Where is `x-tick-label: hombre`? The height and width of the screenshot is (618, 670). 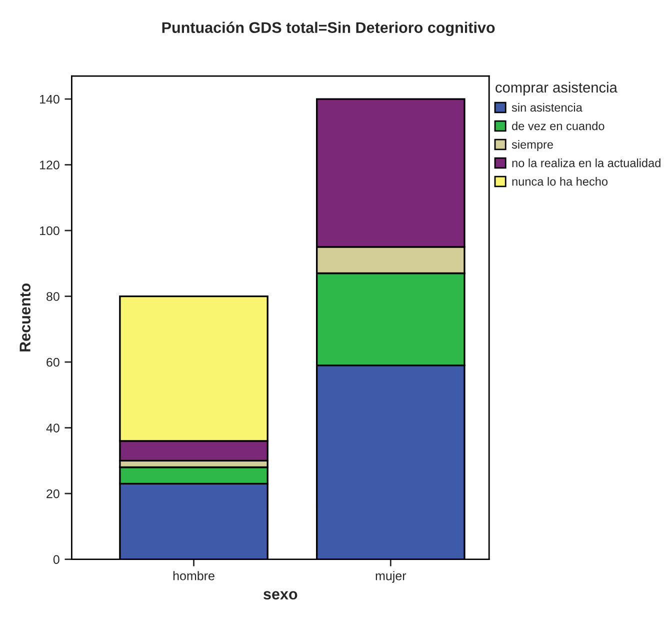 x-tick-label: hombre is located at coordinates (193, 575).